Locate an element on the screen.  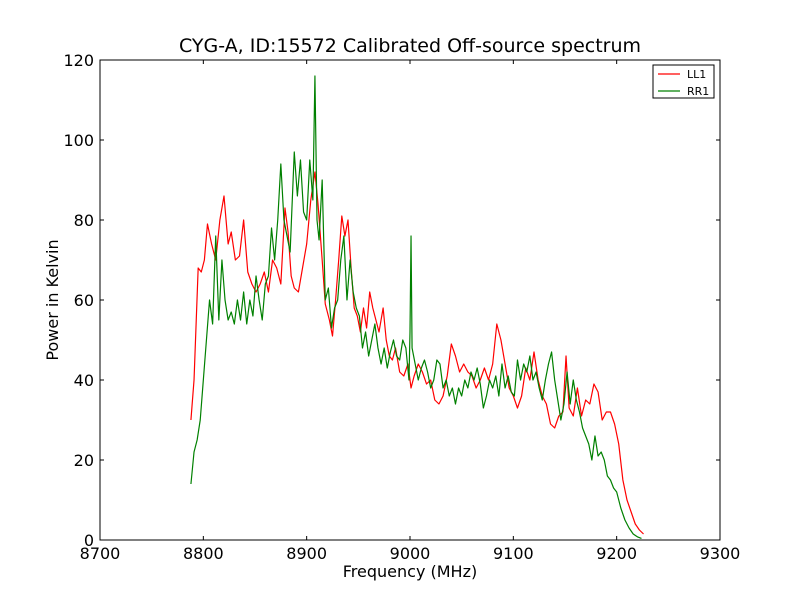
x-tick-label: 9100 is located at coordinates (513, 553).